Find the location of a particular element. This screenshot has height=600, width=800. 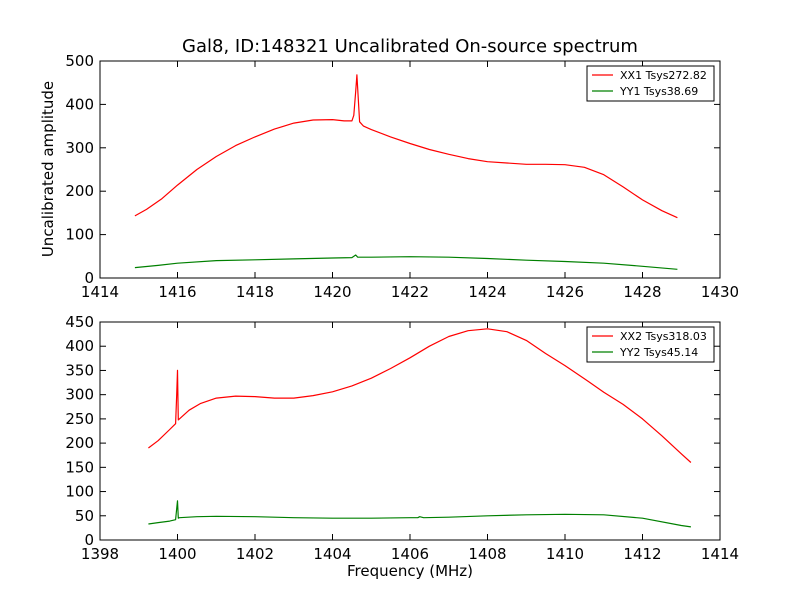

y-tick-label-bottom: 150 is located at coordinates (79, 467).